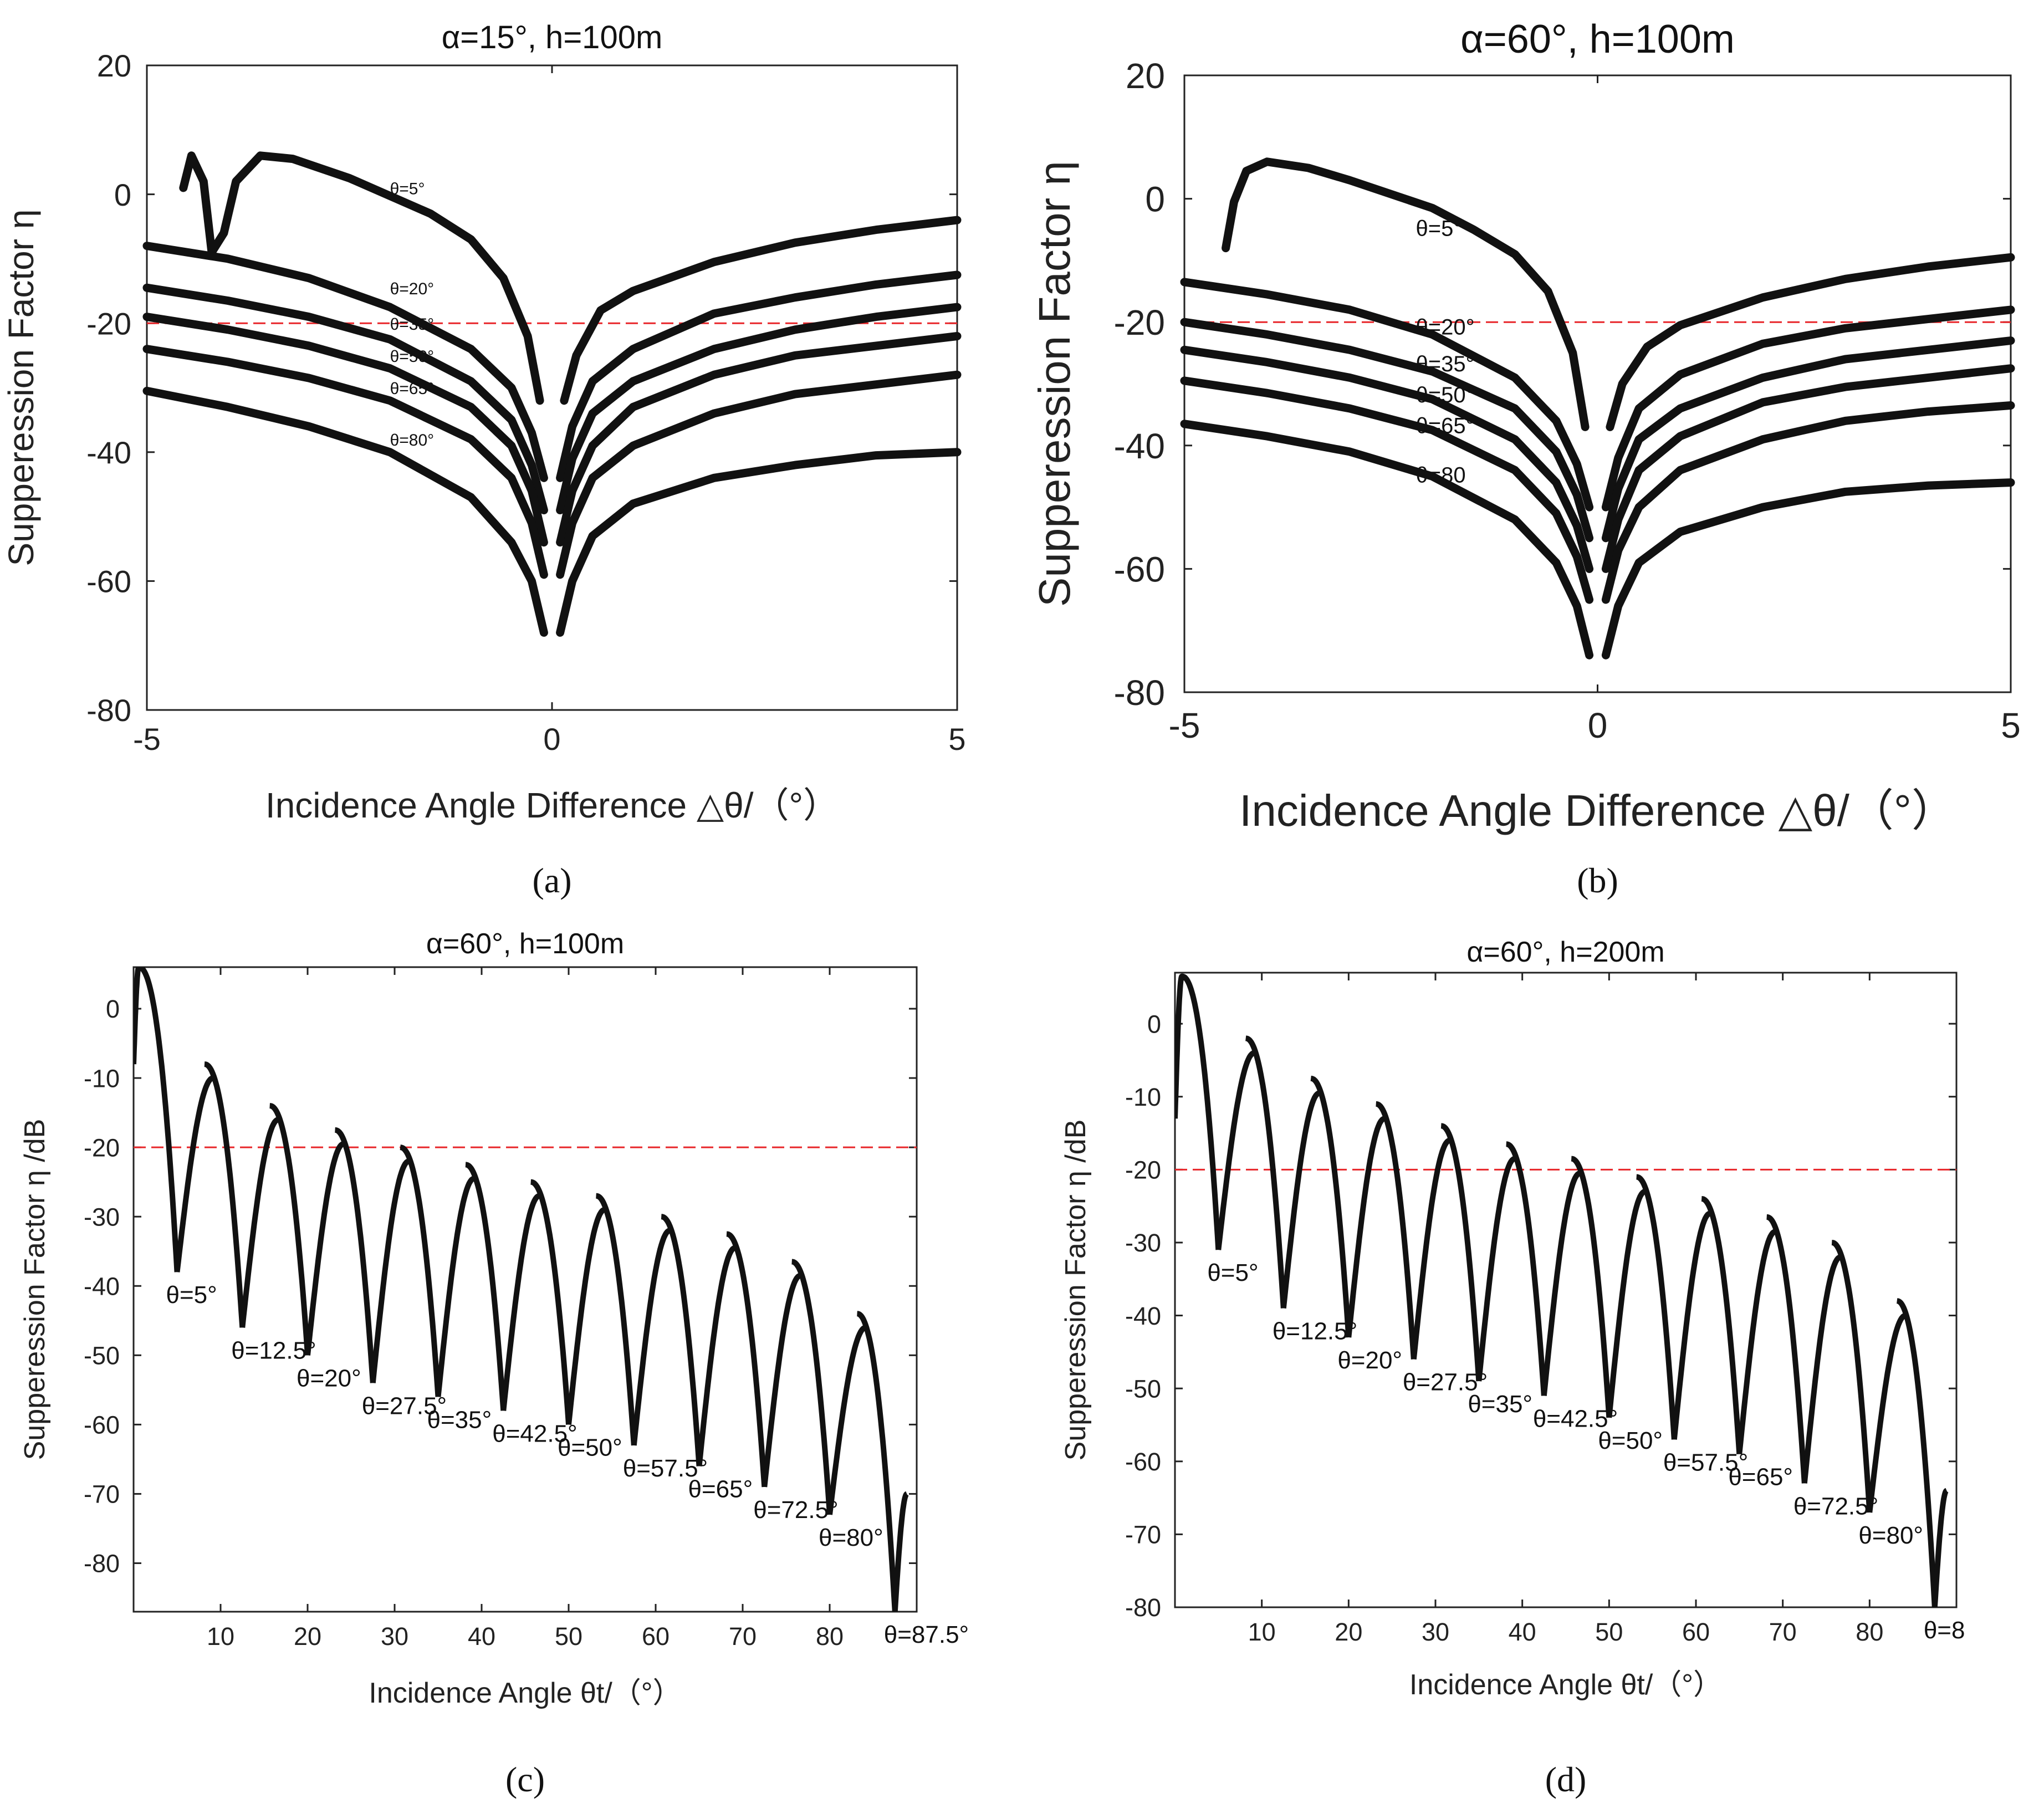 The image size is (2044, 1814). Describe the element at coordinates (1944, 1631) in the screenshot. I see `null-label: θ=8` at that location.